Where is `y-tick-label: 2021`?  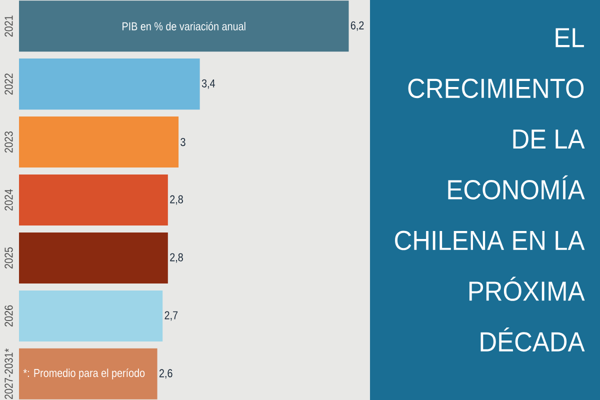 y-tick-label: 2021 is located at coordinates (8, 26).